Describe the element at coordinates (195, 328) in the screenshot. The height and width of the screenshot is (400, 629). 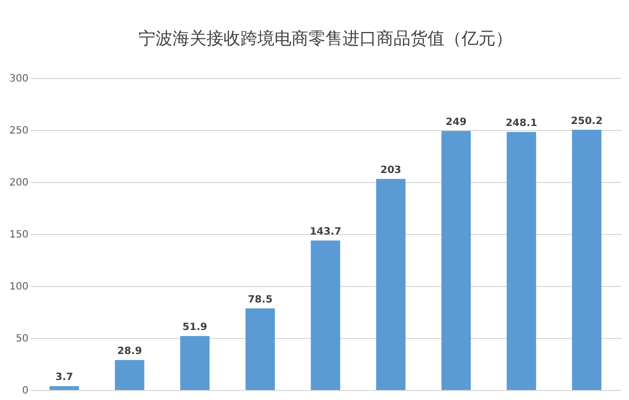
I see `data-label: 51.9` at that location.